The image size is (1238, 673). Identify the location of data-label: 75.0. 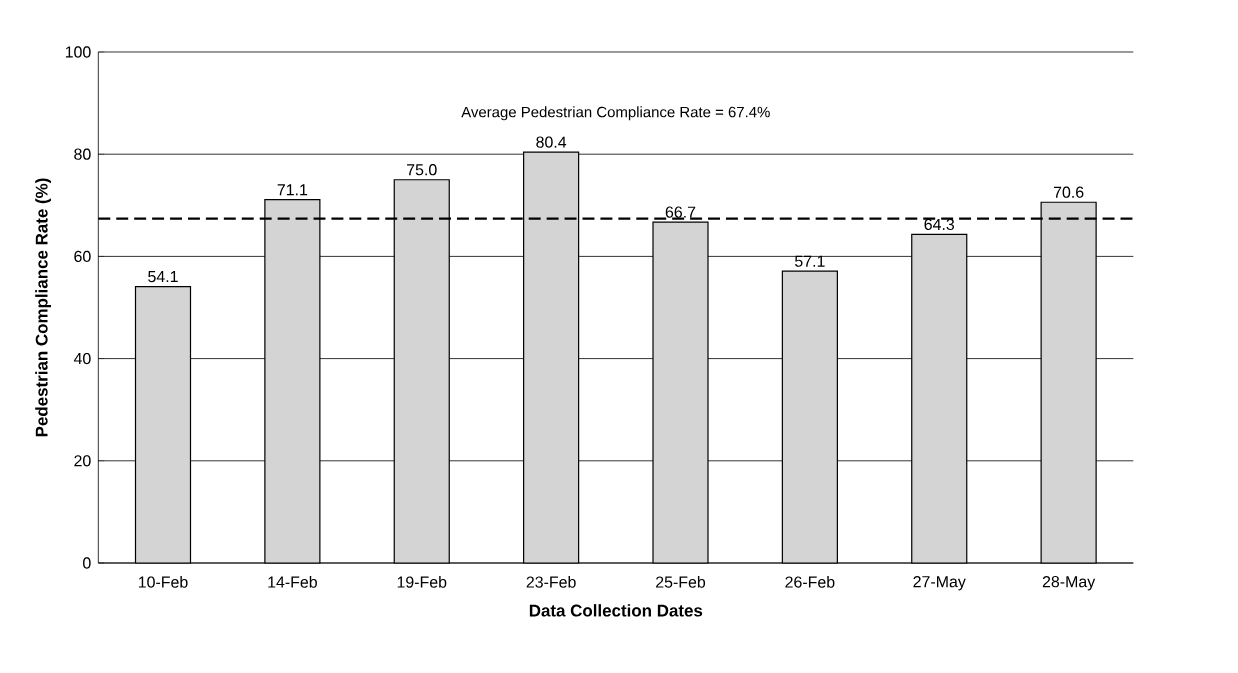
(422, 170).